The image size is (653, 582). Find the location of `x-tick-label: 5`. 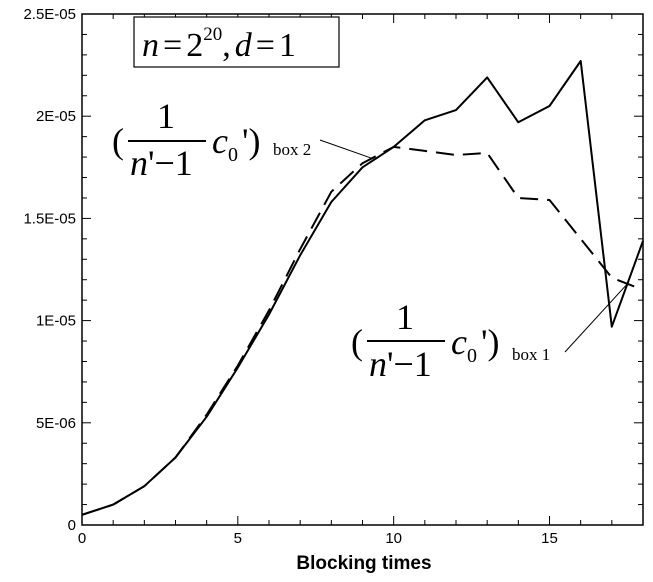

x-tick-label: 5 is located at coordinates (238, 538).